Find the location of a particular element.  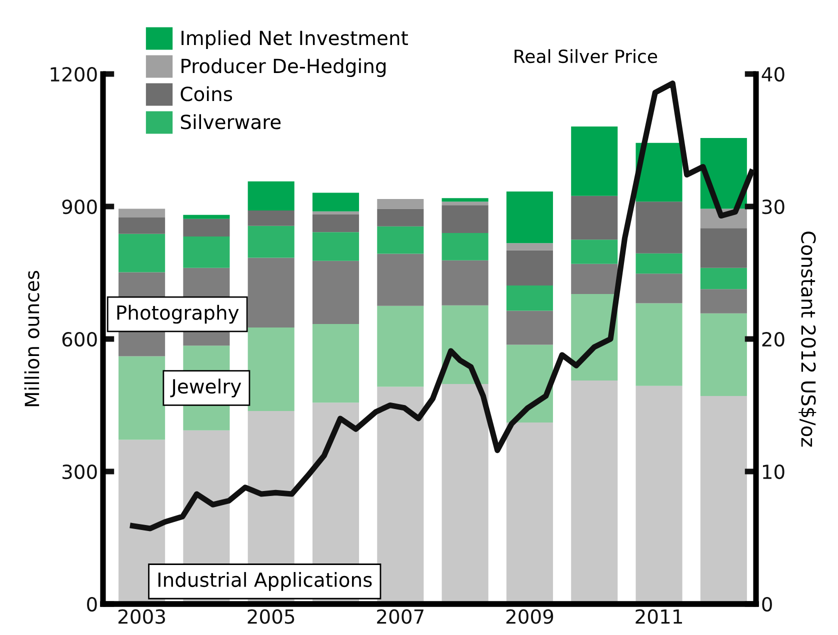

y-tick-label: 600 is located at coordinates (79, 339).